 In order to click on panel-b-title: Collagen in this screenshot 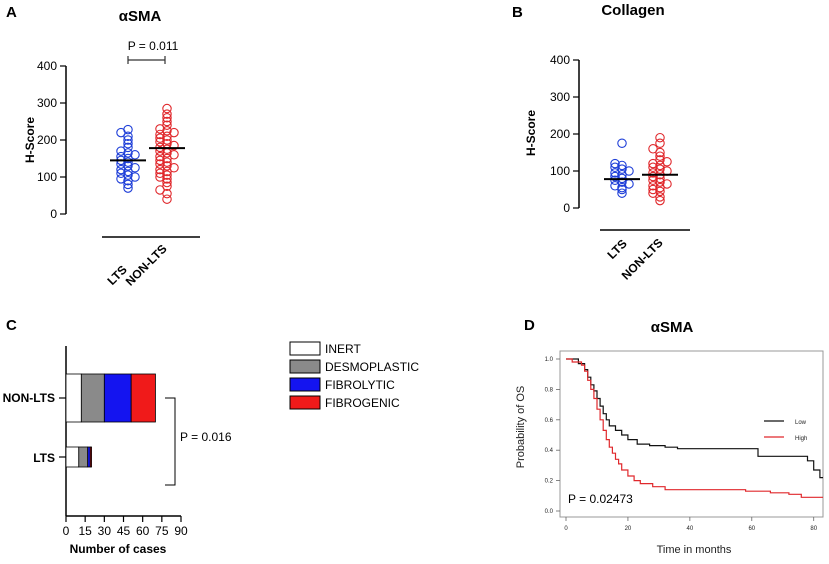, I will do `click(632, 10)`.